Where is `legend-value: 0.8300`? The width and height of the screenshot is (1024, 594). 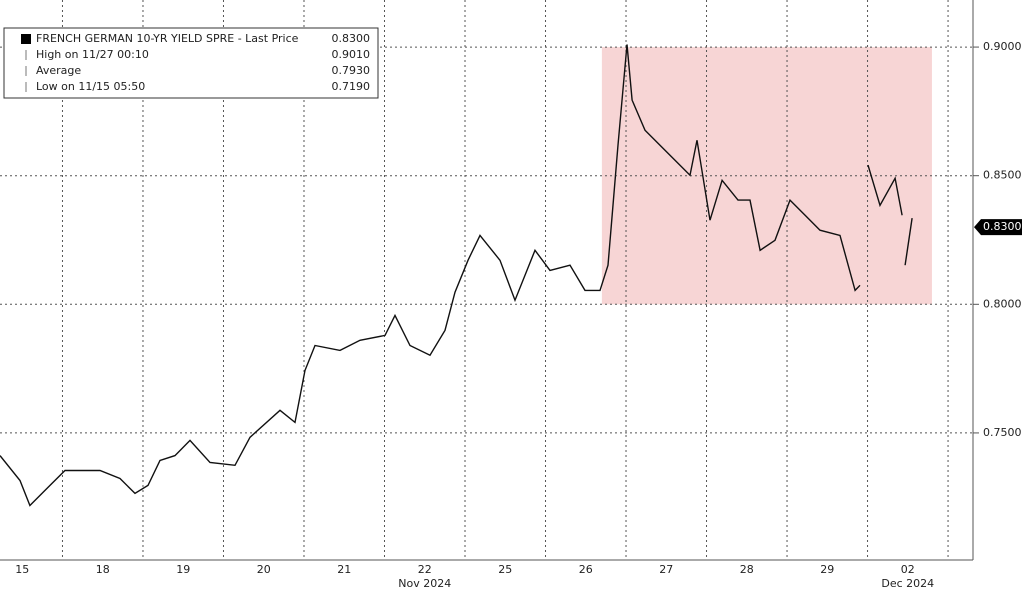
legend-value: 0.8300 is located at coordinates (351, 38).